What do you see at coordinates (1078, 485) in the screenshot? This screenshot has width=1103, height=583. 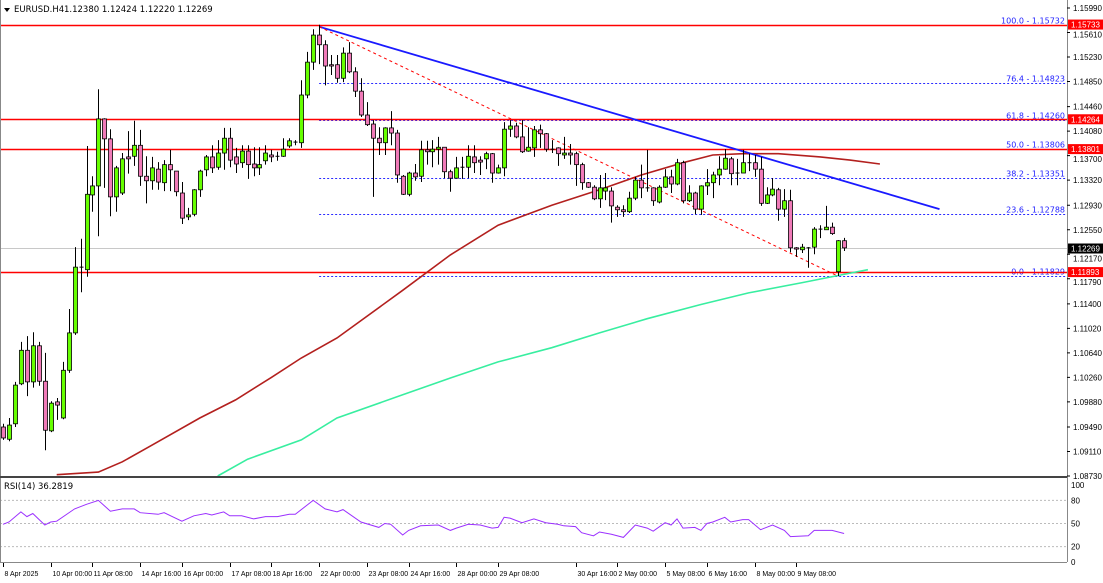 I see `rsi-tick-label: 100` at bounding box center [1078, 485].